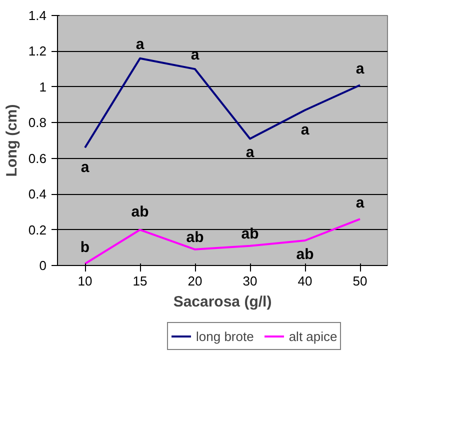  What do you see at coordinates (37, 194) in the screenshot?
I see `y-tick-label: 0.4` at bounding box center [37, 194].